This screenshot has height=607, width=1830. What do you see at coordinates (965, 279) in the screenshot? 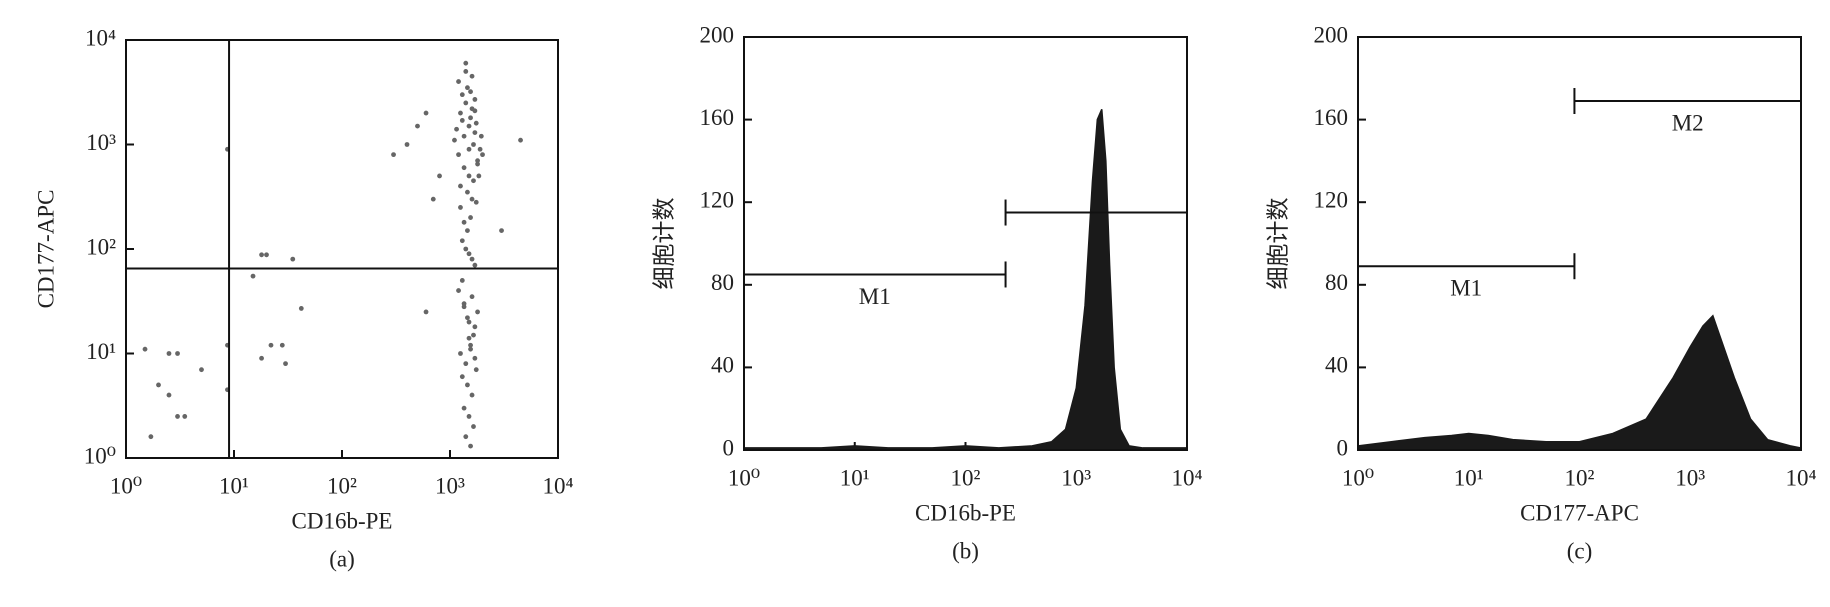
I see `histogram-area` at bounding box center [965, 279].